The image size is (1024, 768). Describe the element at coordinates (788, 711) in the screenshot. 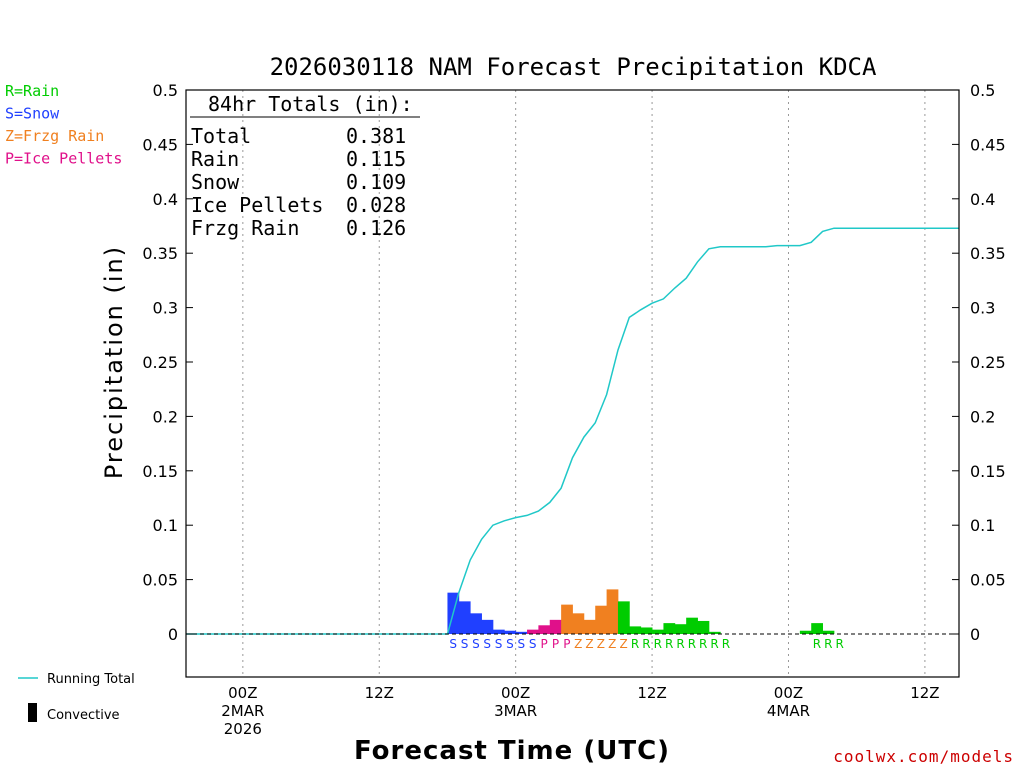

I see `x-tick-label: 4MAR` at that location.